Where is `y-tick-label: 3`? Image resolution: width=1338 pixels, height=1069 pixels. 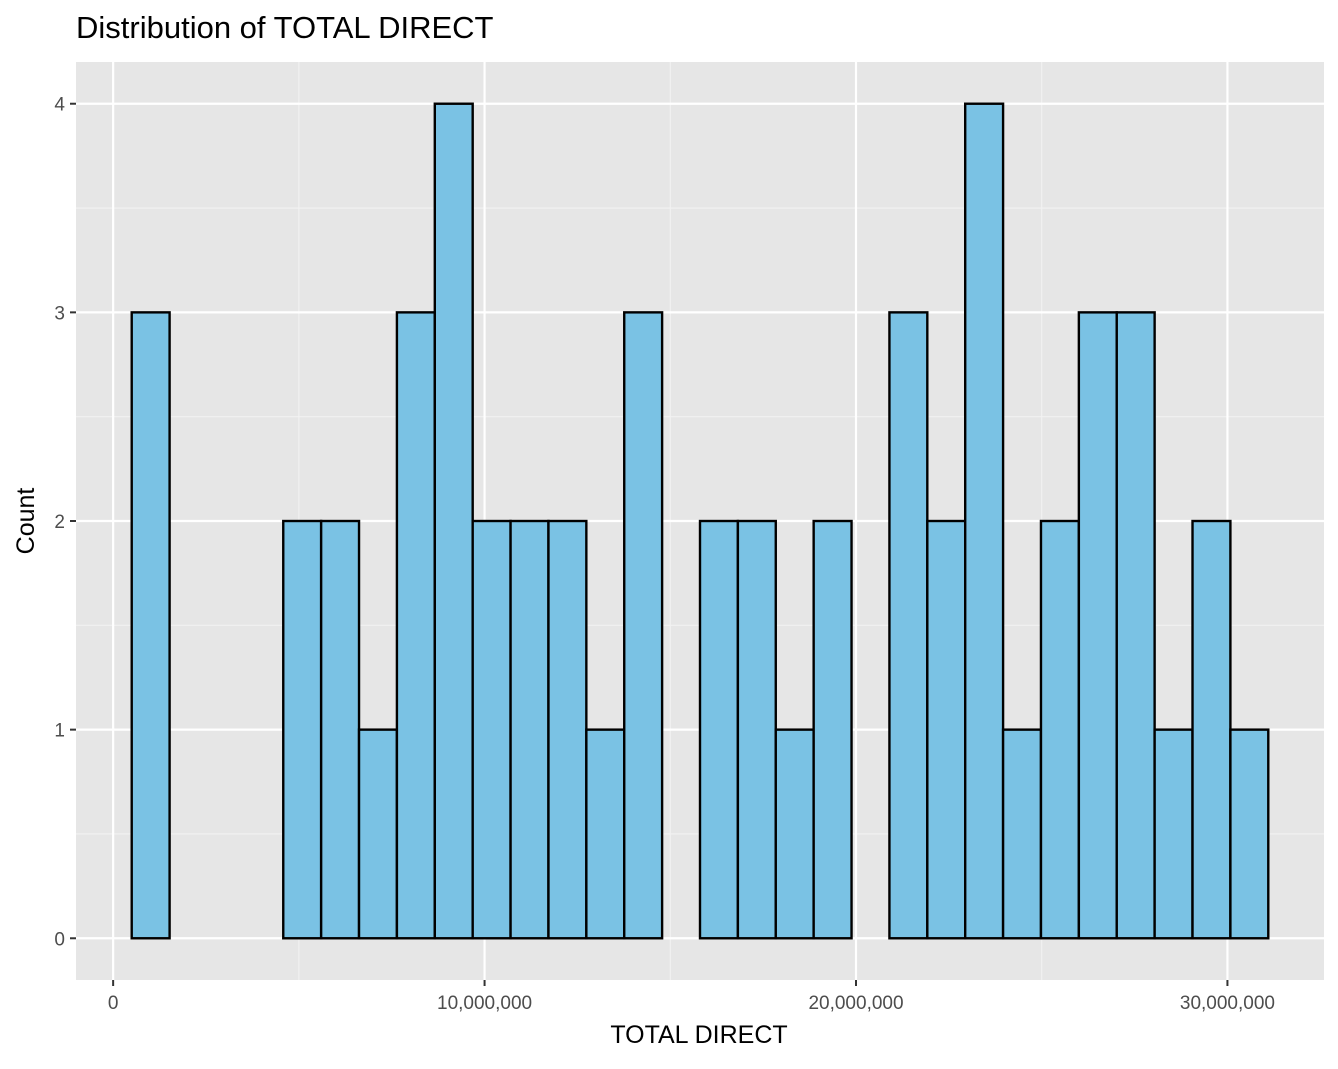 y-tick-label: 3 is located at coordinates (59, 313).